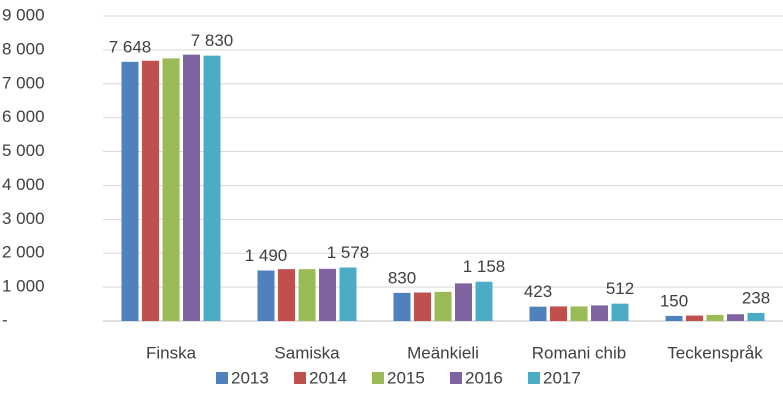 Image resolution: width=783 pixels, height=414 pixels. What do you see at coordinates (23, 252) in the screenshot?
I see `y-tick-label: 2 000` at bounding box center [23, 252].